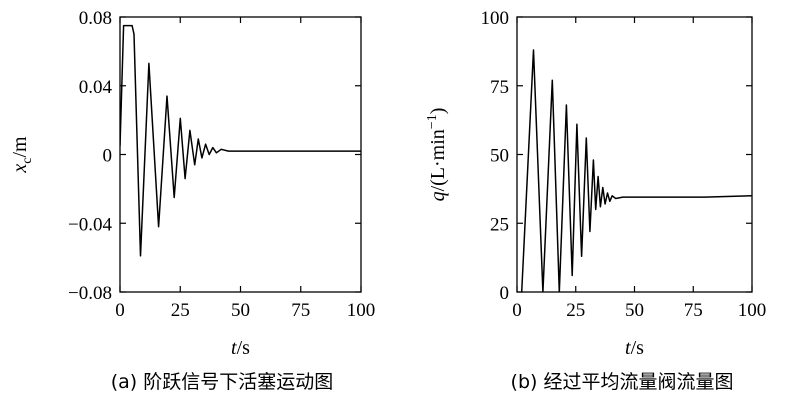 Image resolution: width=800 pixels, height=401 pixels. What do you see at coordinates (20, 147) in the screenshot?
I see `y-axis-unit: /m` at bounding box center [20, 147].